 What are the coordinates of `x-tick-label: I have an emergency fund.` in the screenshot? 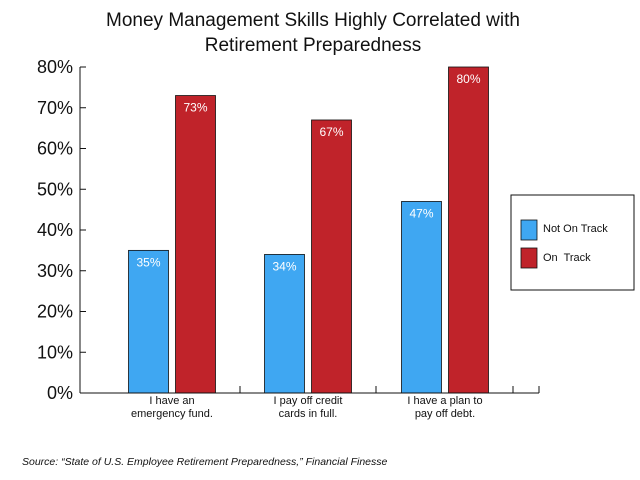 It's located at (172, 407).